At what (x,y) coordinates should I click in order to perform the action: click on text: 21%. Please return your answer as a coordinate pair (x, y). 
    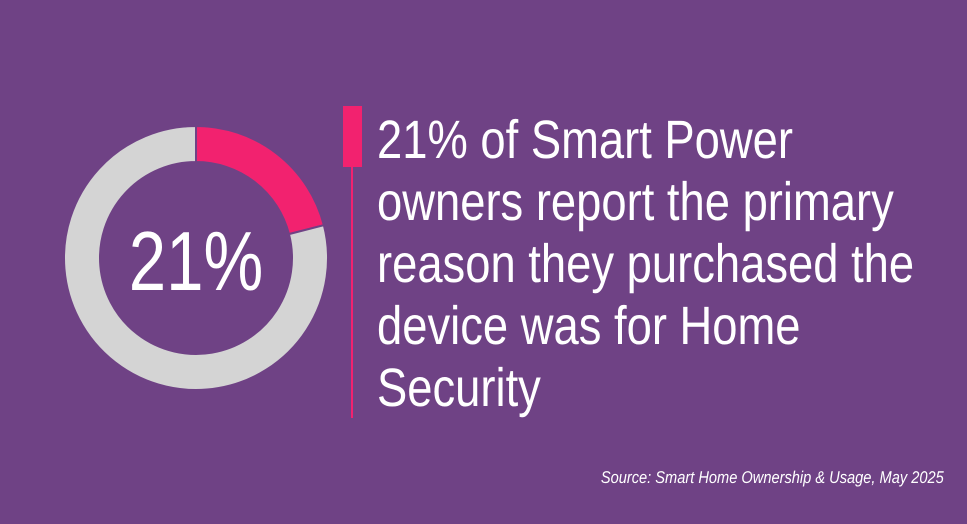
    Looking at the image, I should click on (196, 261).